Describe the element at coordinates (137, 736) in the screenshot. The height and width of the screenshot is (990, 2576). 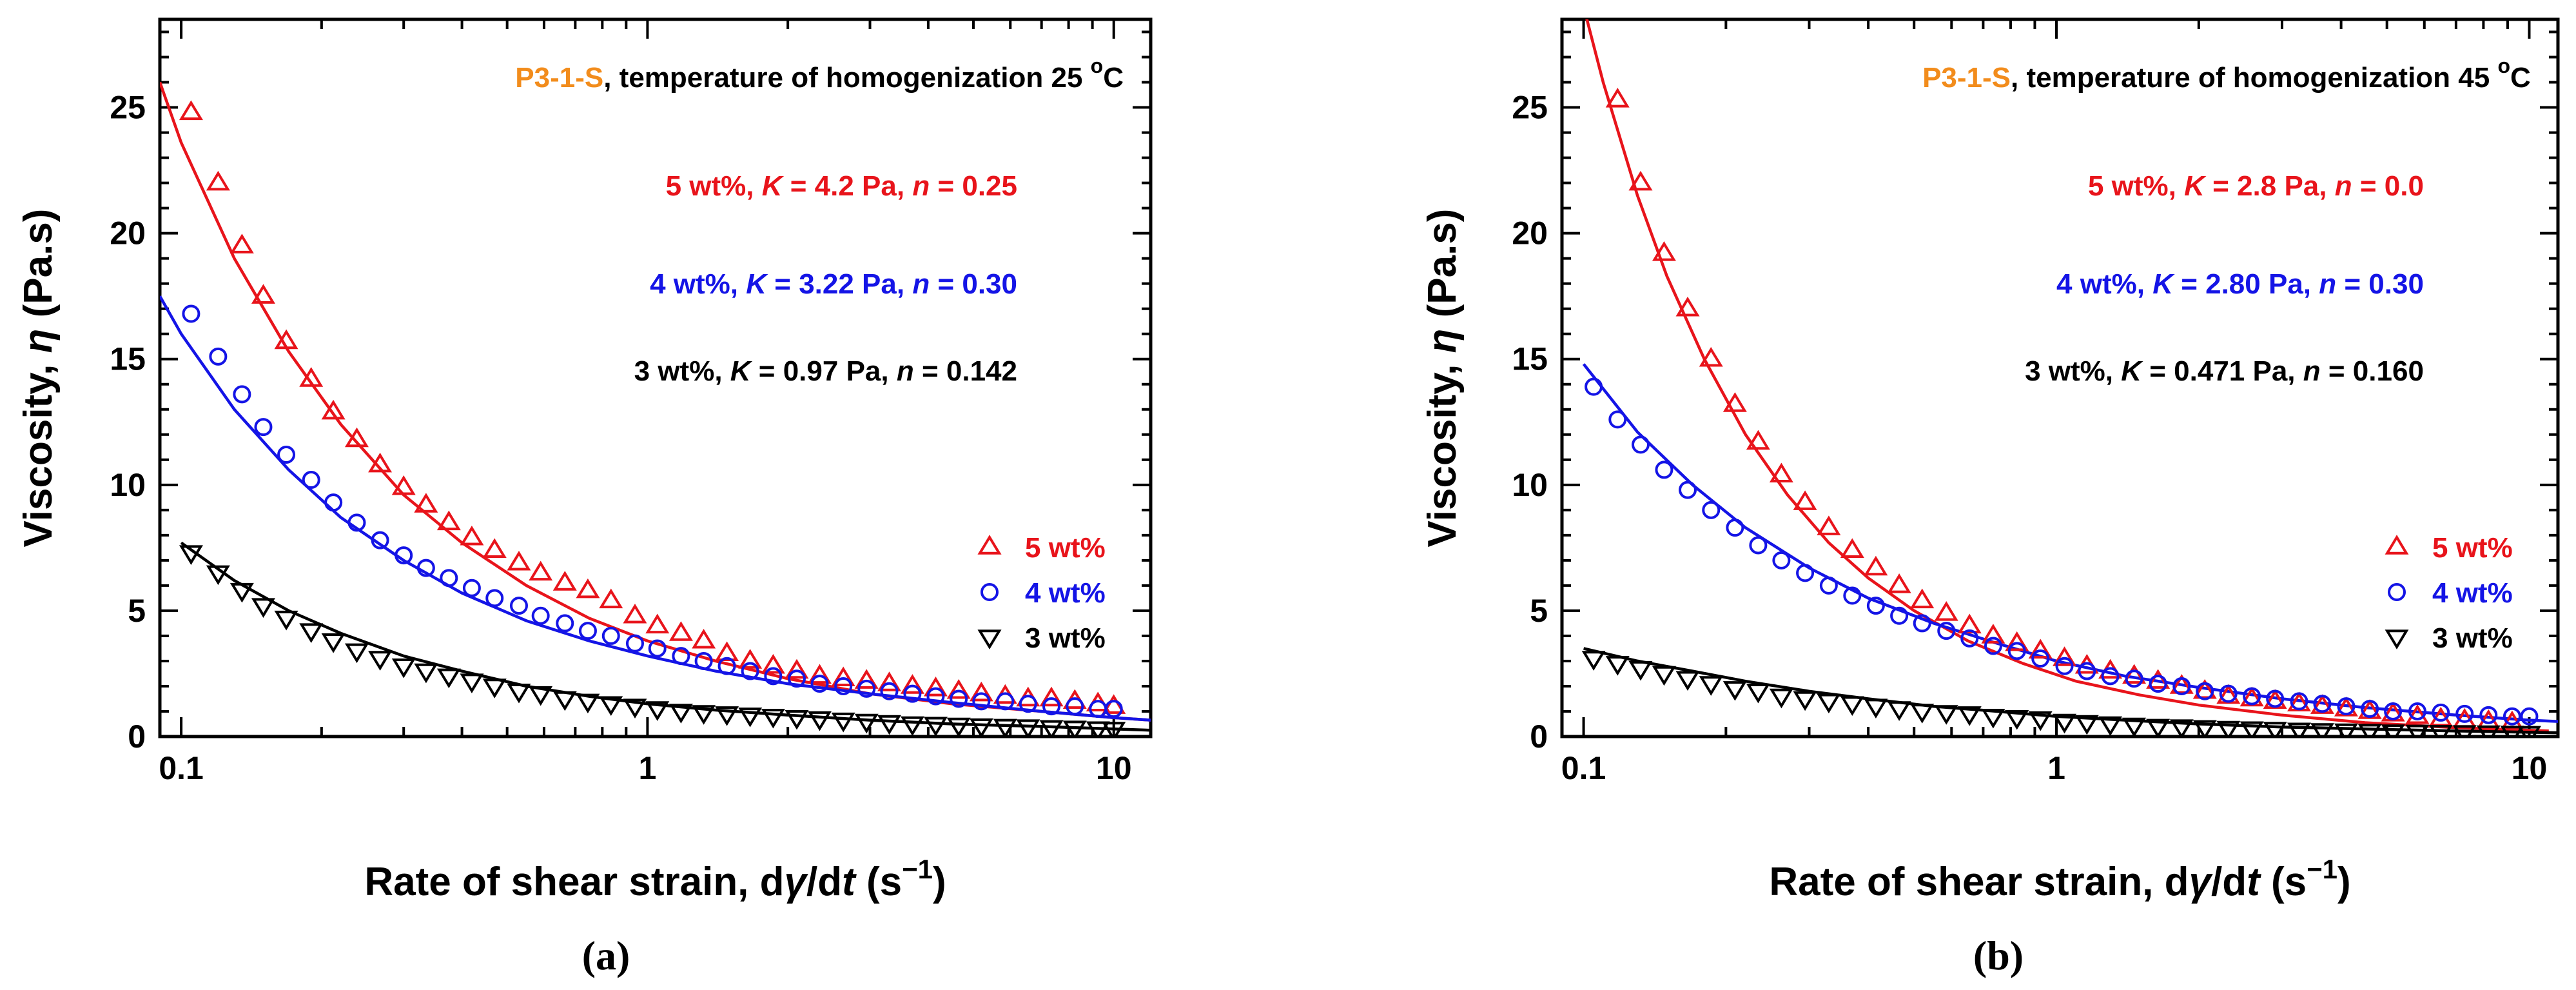
I see `y-tick-label: 0` at that location.